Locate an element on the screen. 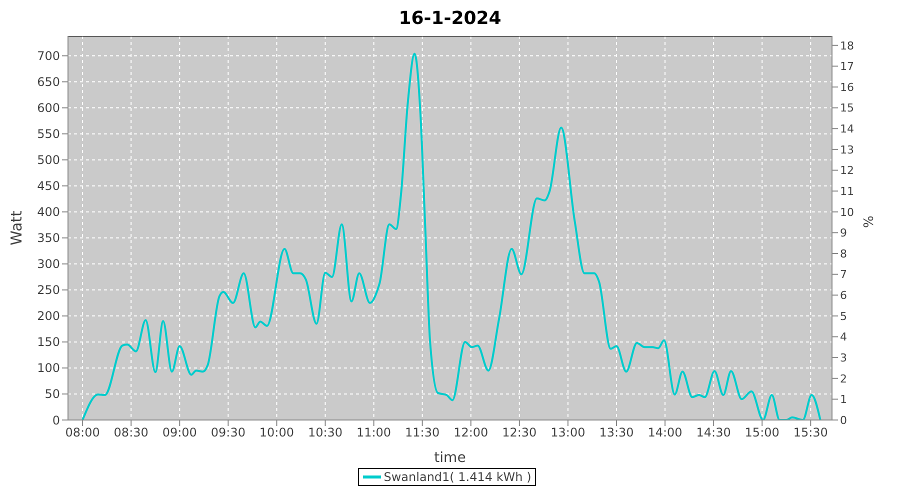  x-tick-label: 15:00 is located at coordinates (762, 433).